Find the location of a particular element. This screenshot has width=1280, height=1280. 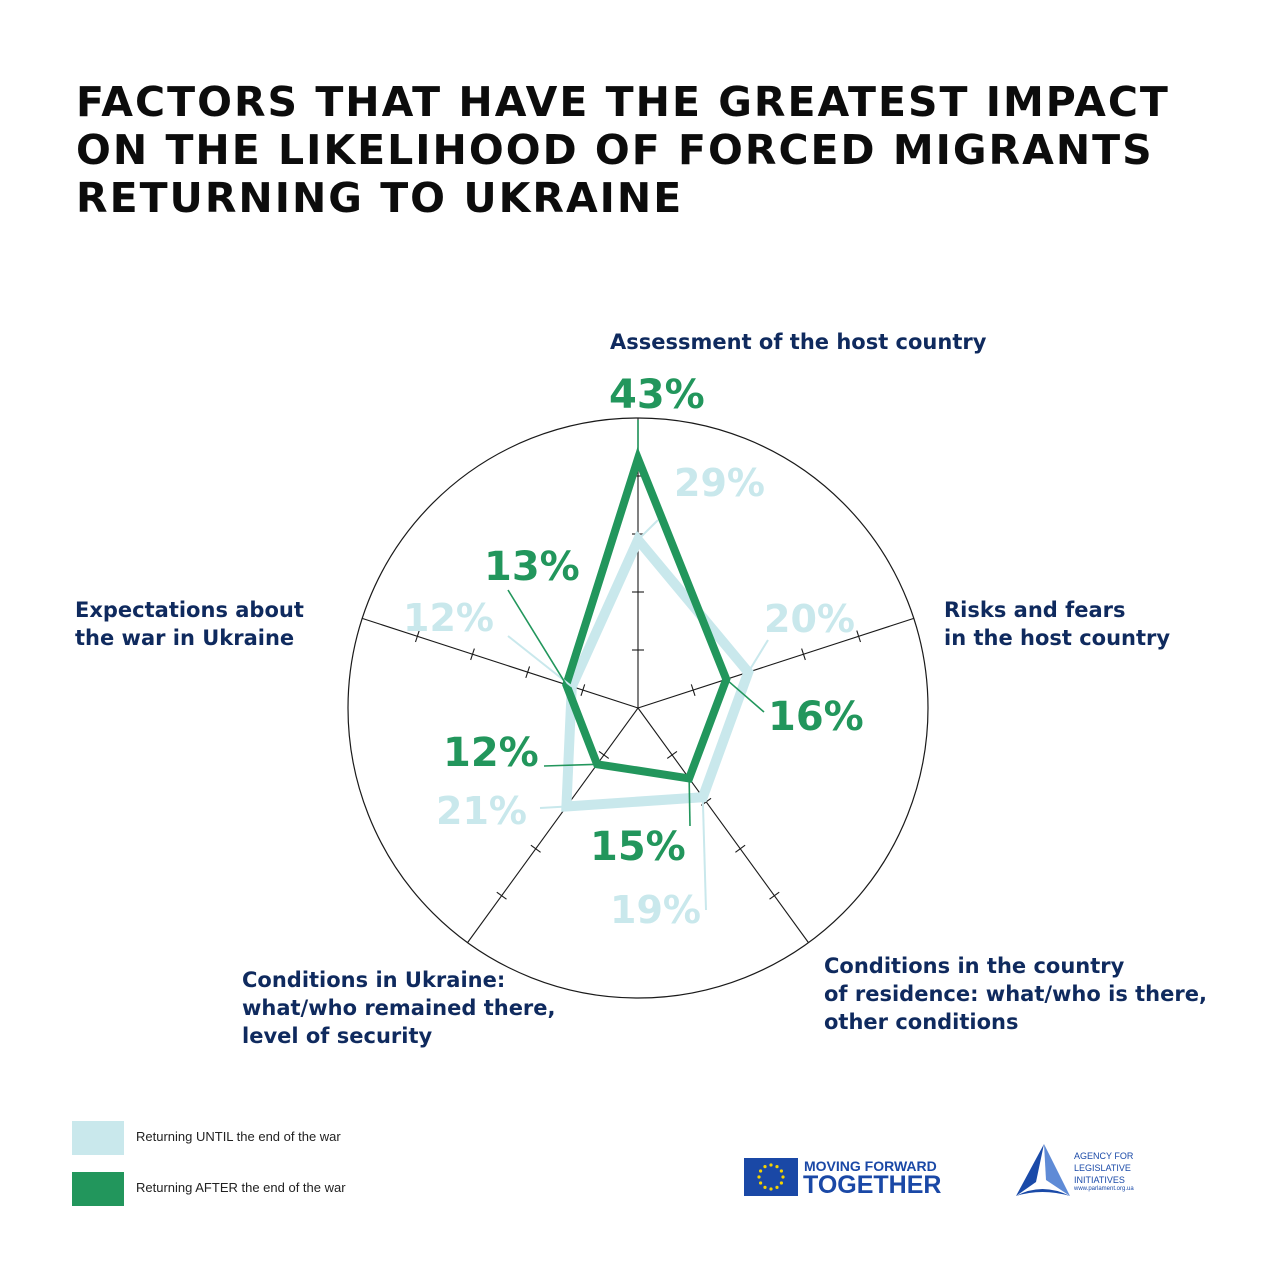

eu-flag-icon is located at coordinates (771, 1177).